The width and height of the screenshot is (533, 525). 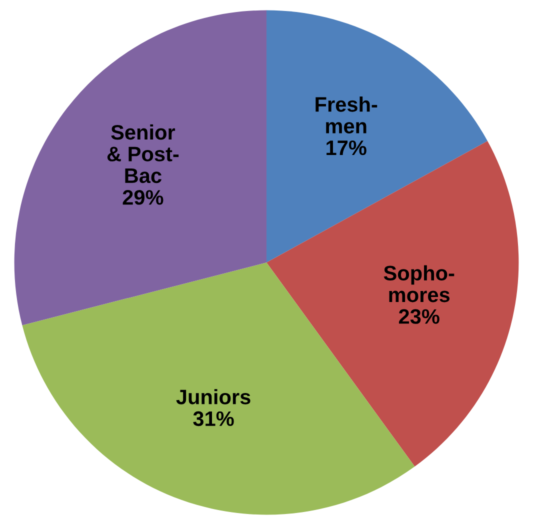 I want to click on slice-label: Sopho- mores, so click(x=419, y=283).